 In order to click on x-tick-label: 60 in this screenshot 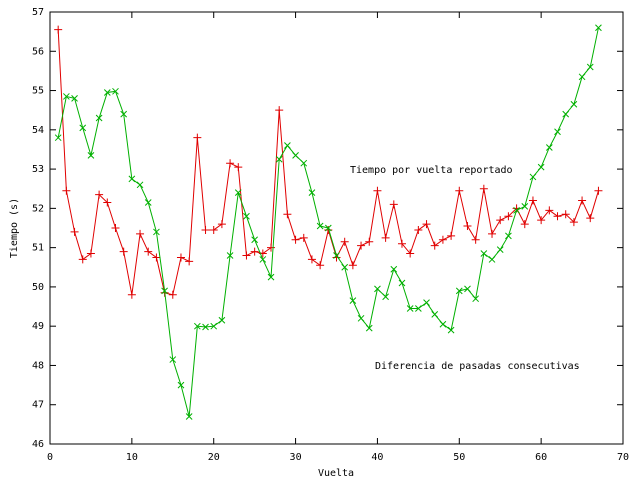, I will do `click(541, 457)`.